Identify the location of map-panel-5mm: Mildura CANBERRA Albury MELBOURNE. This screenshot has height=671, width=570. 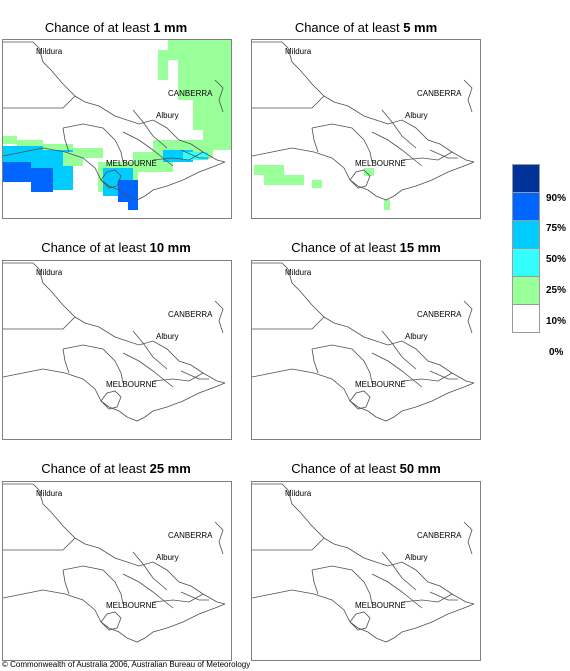
(366, 129).